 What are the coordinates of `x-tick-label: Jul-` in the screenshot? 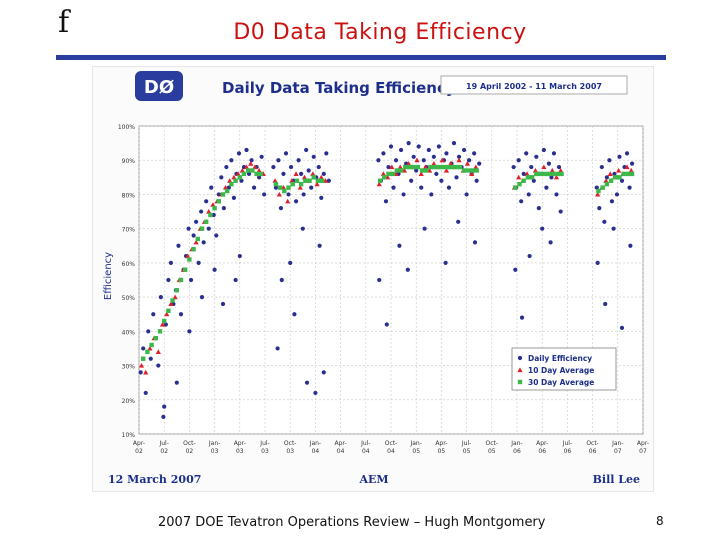 It's located at (365, 443).